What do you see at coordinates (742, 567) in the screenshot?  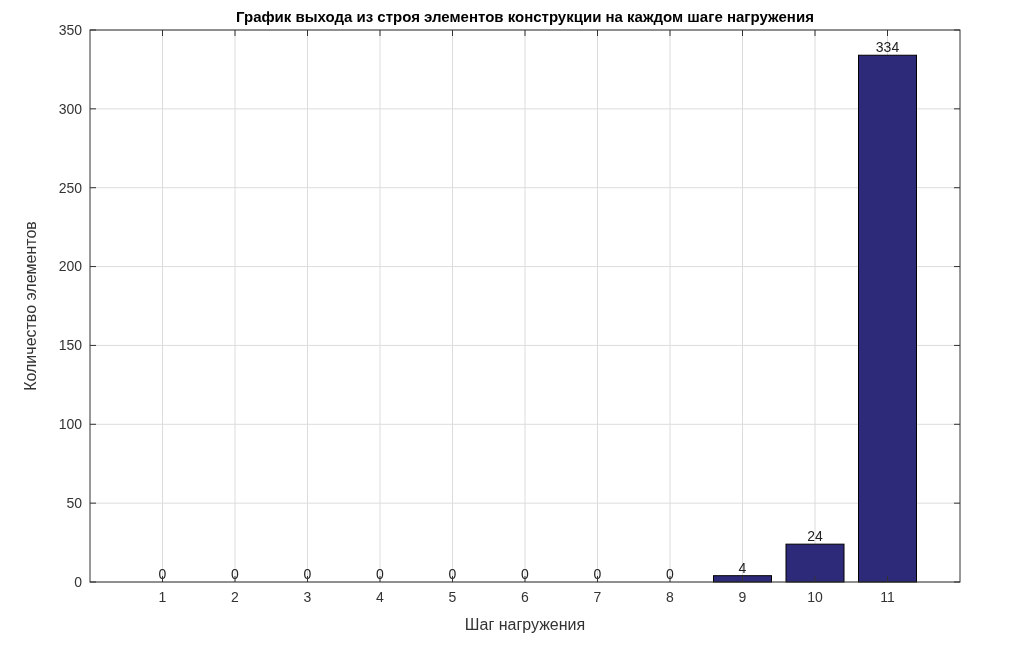 I see `data-label: 4` at bounding box center [742, 567].